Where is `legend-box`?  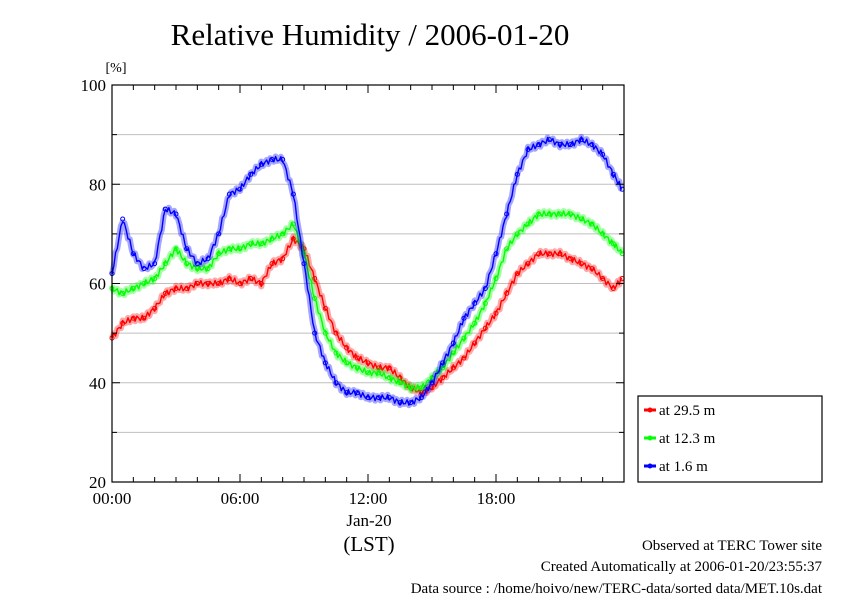
legend-box is located at coordinates (730, 439).